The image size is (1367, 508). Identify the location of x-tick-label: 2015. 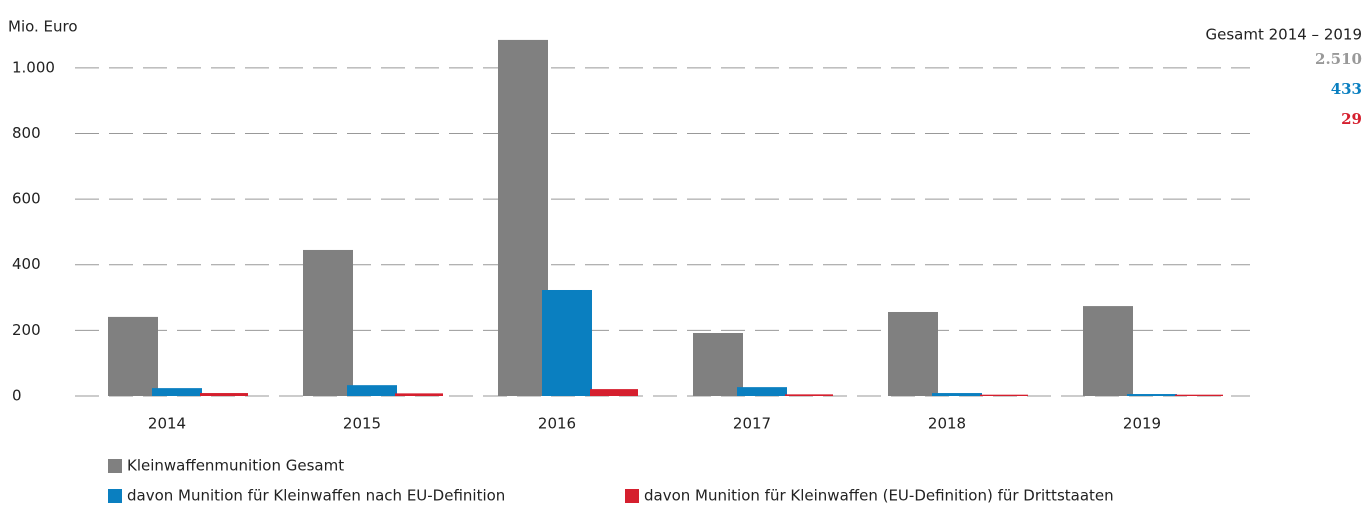
(362, 424).